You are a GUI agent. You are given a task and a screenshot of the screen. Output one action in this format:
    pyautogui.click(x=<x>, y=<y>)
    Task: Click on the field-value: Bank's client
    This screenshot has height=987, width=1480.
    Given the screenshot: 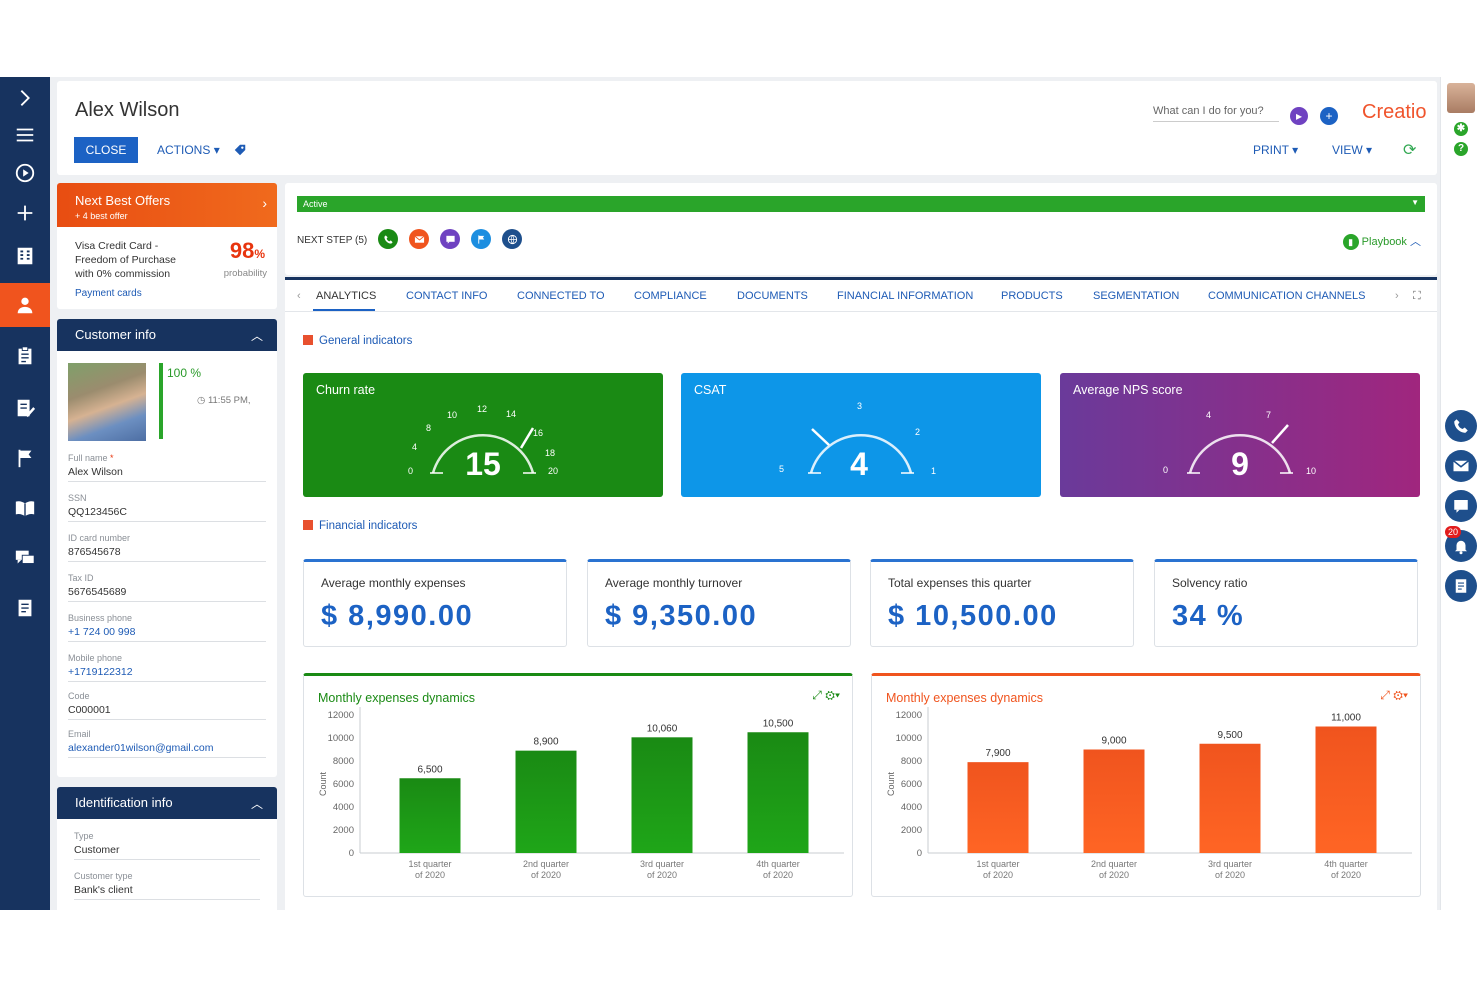 What is the action you would take?
    pyautogui.click(x=103, y=890)
    